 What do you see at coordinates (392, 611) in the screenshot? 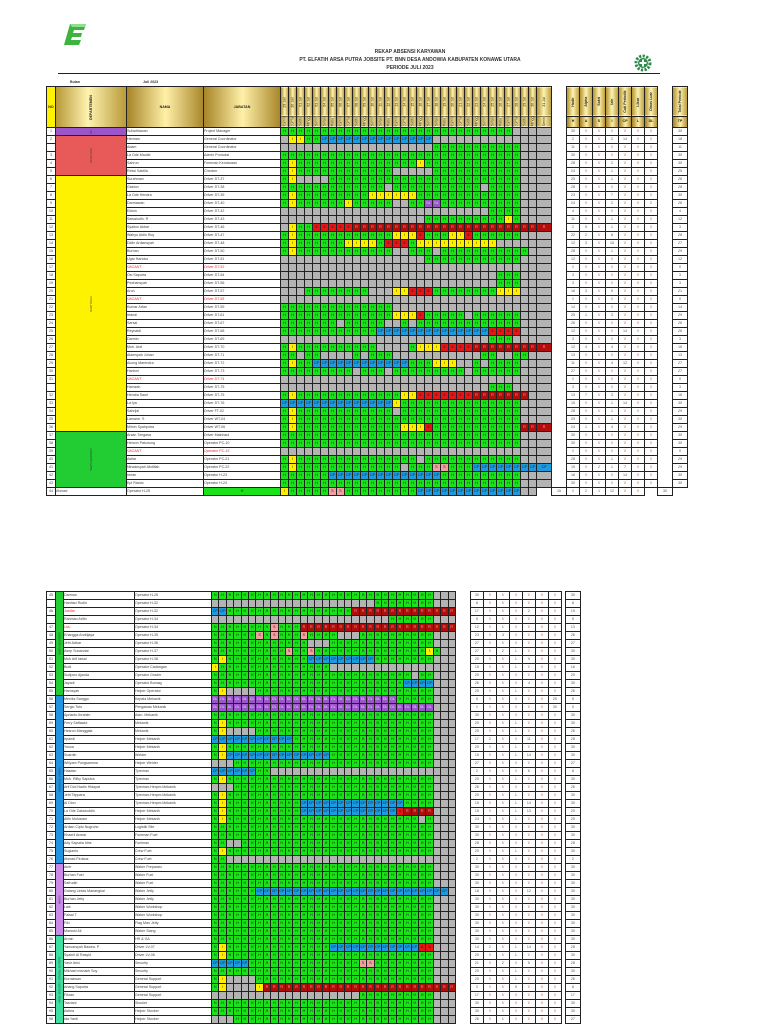
I see `attendance-cell-r: R` at bounding box center [392, 611].